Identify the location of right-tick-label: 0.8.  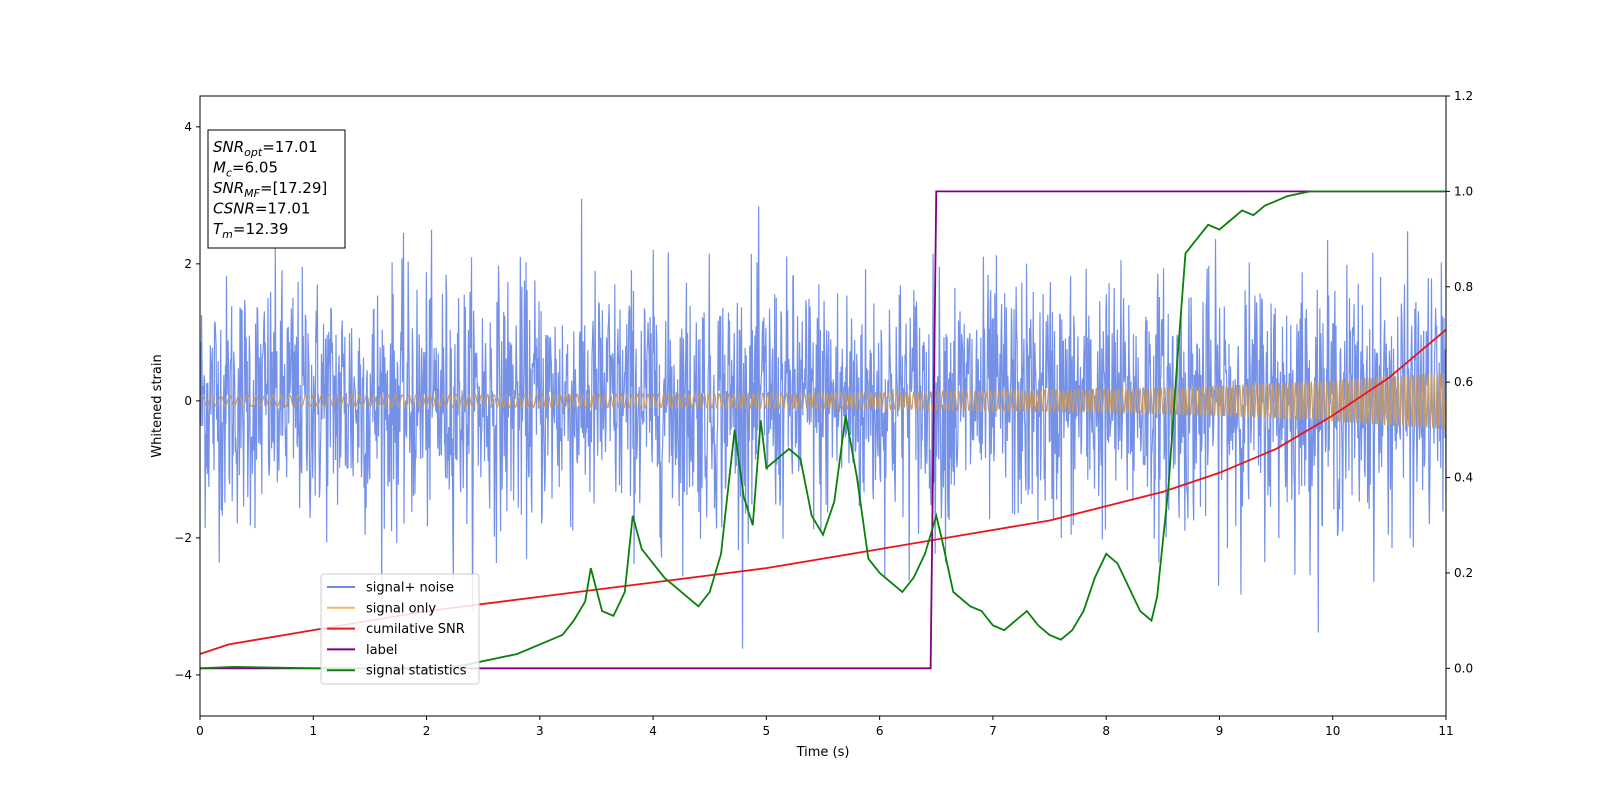
(1463, 287).